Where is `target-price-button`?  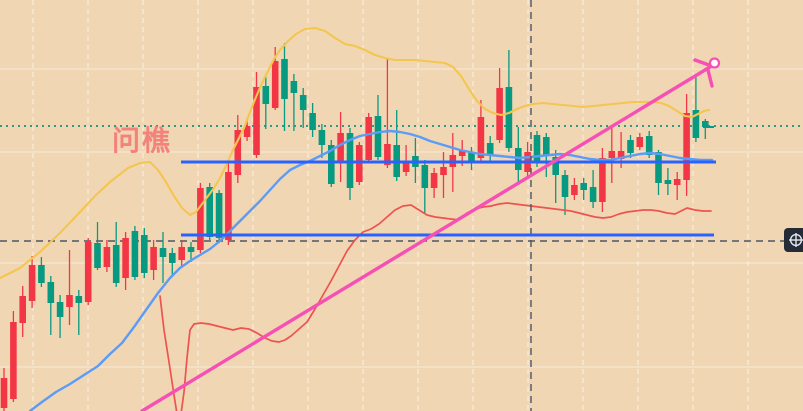
target-price-button is located at coordinates (793, 240).